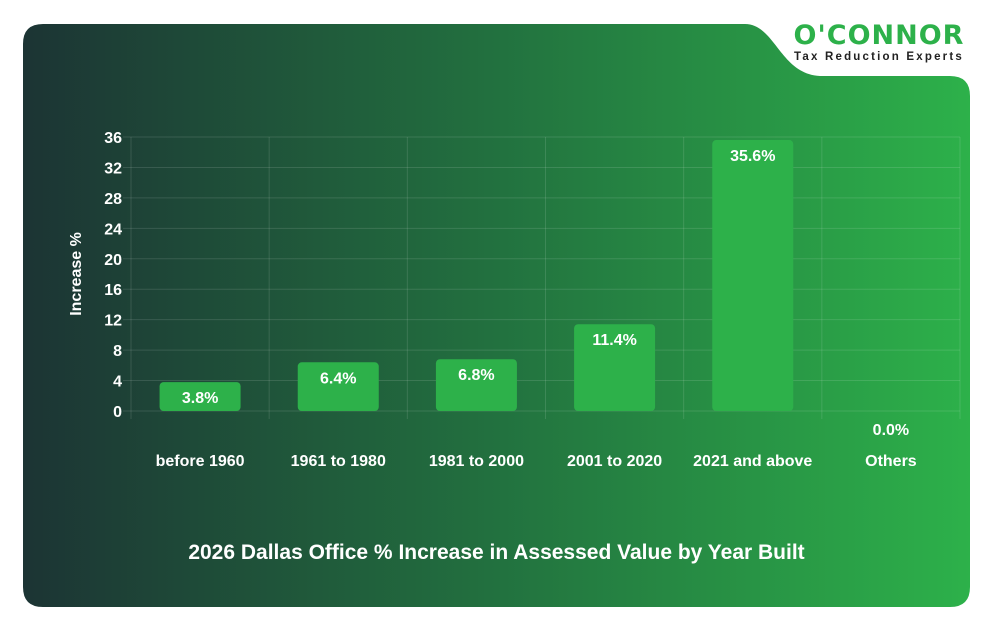 This screenshot has height=632, width=994. What do you see at coordinates (113, 290) in the screenshot?
I see `y-tick-label: 16` at bounding box center [113, 290].